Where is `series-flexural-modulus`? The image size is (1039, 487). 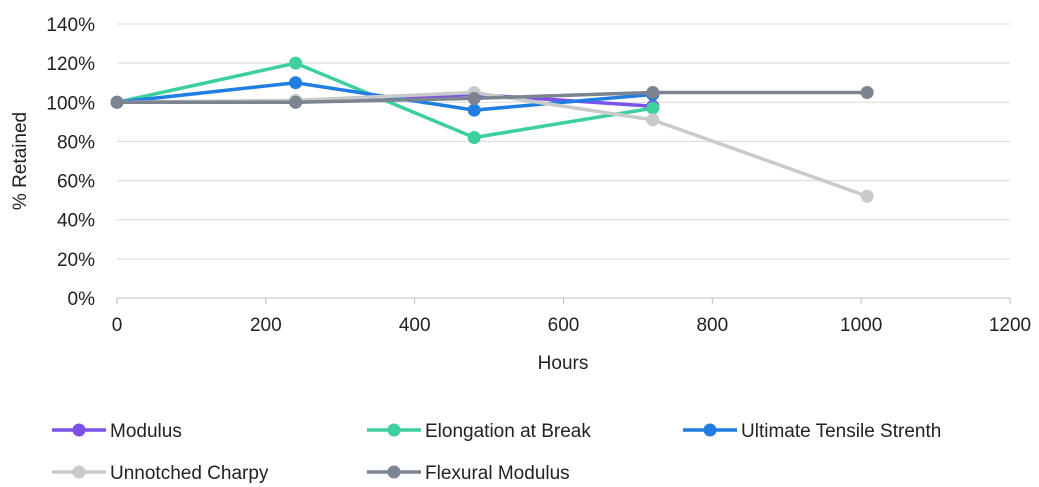 series-flexural-modulus is located at coordinates (492, 97).